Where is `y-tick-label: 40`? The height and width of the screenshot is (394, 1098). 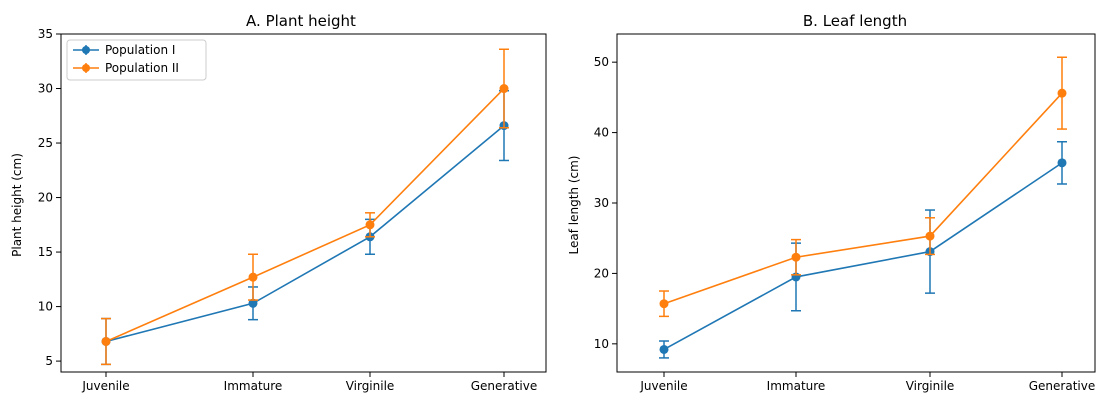
y-tick-label: 40 is located at coordinates (601, 133).